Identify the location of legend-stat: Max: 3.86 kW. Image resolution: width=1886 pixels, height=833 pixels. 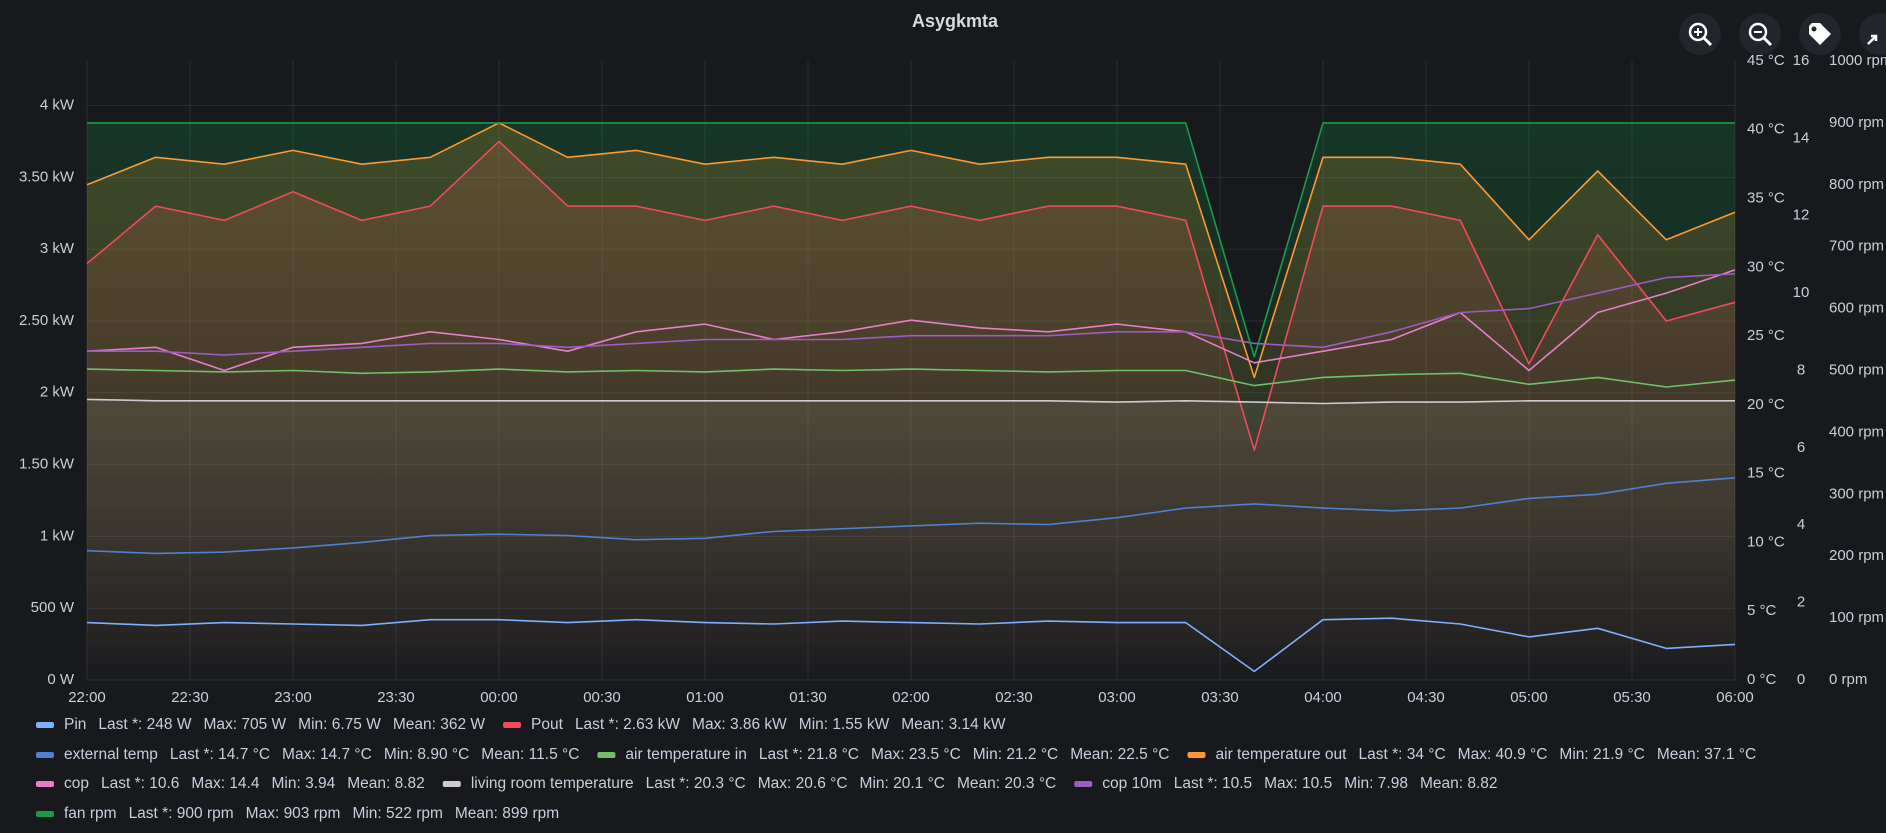
(739, 724).